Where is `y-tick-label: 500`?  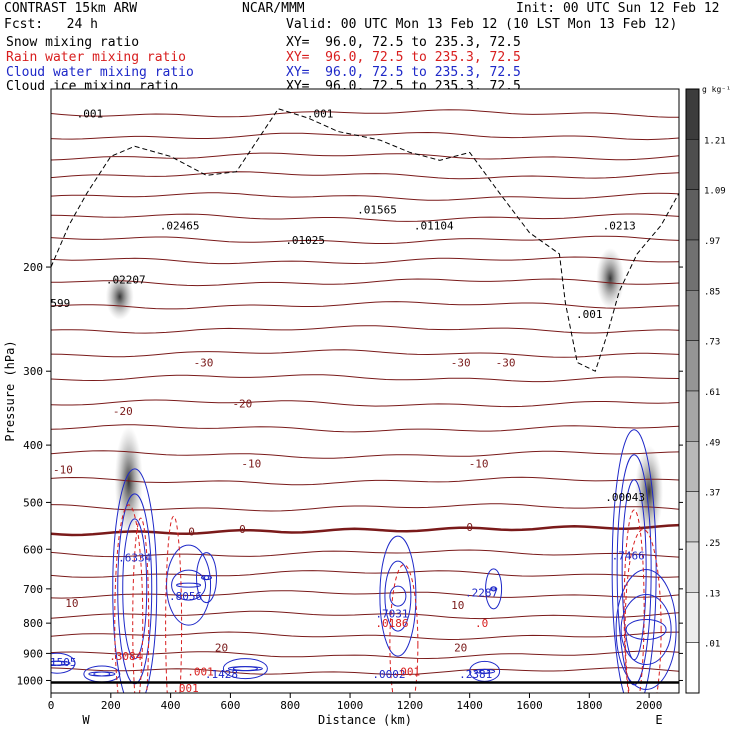
y-tick-label: 500 is located at coordinates (33, 502).